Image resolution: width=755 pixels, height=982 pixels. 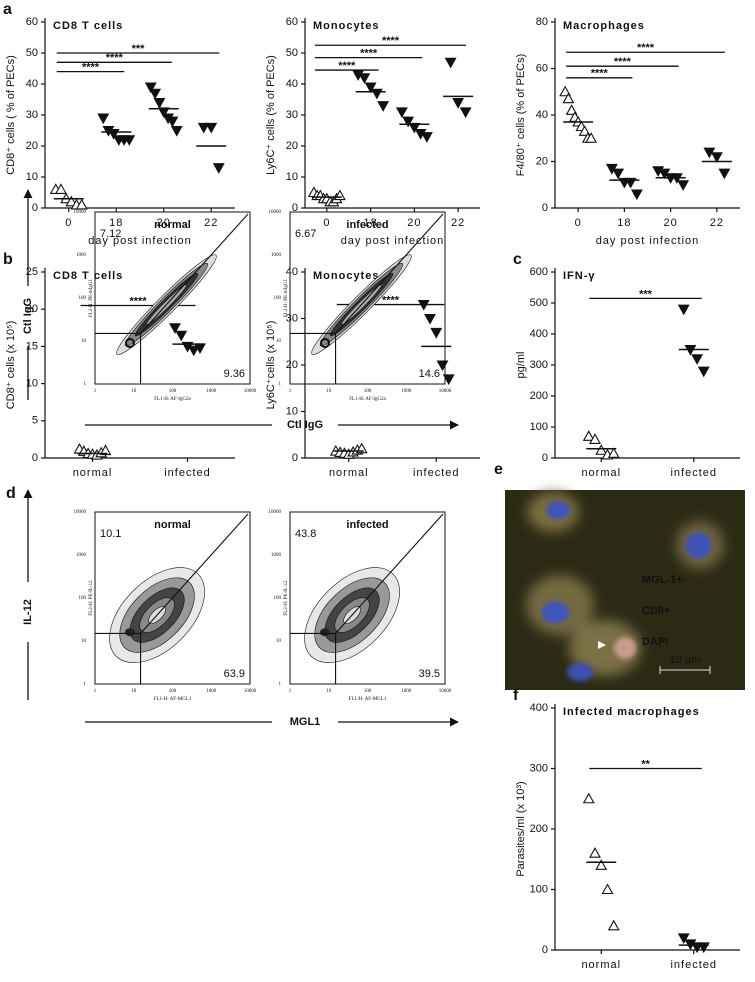 I want to click on y-tick-label: 500, so click(x=539, y=303).